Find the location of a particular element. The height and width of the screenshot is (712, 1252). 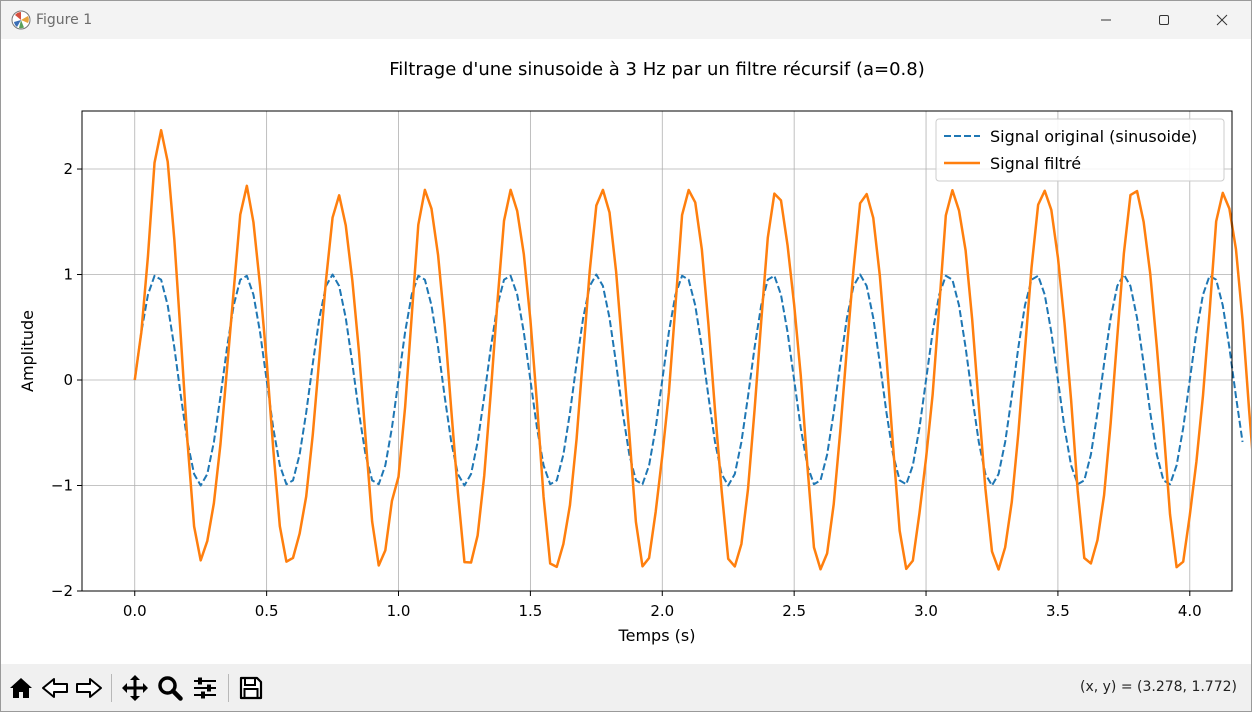

maximize-icon is located at coordinates (1164, 20).